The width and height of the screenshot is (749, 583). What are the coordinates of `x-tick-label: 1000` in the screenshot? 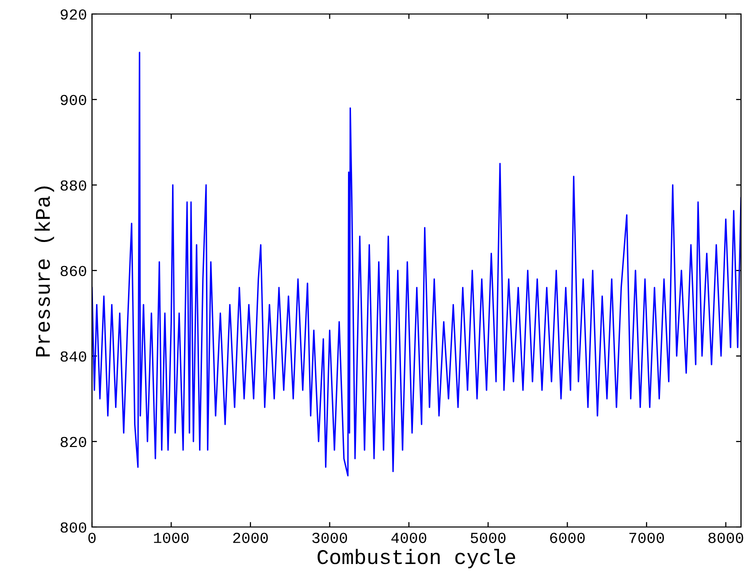 It's located at (171, 538).